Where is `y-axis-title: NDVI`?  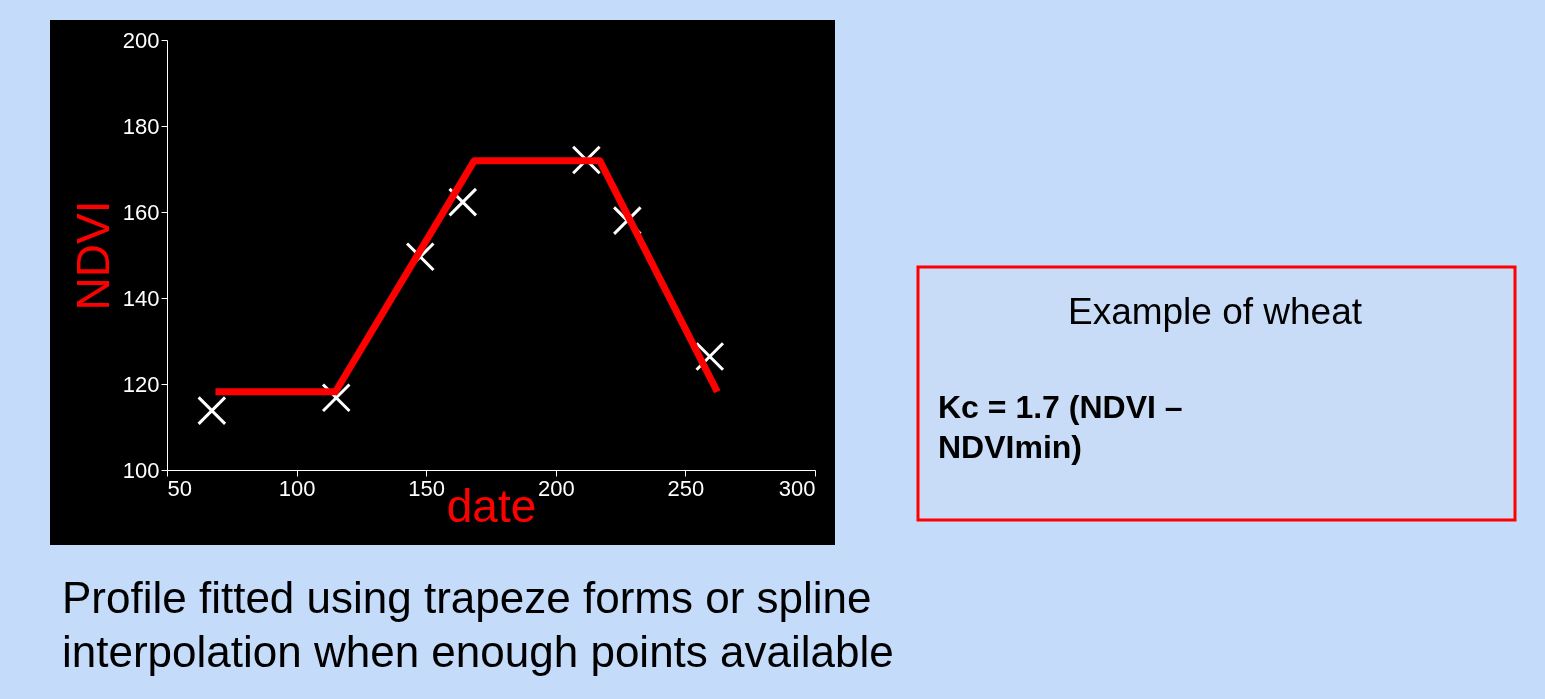
y-axis-title: NDVI is located at coordinates (92, 255).